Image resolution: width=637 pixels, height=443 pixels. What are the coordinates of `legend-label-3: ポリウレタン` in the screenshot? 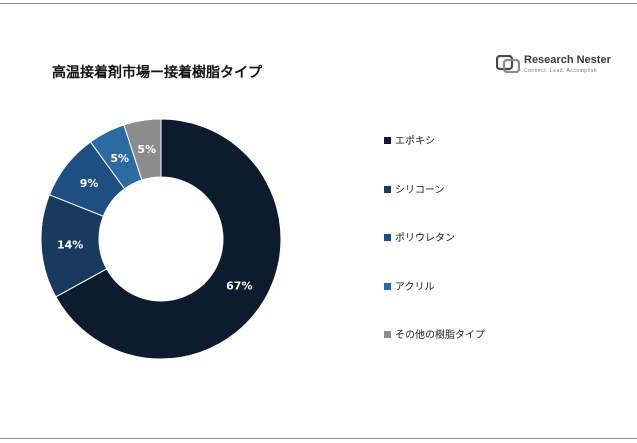 It's located at (425, 238).